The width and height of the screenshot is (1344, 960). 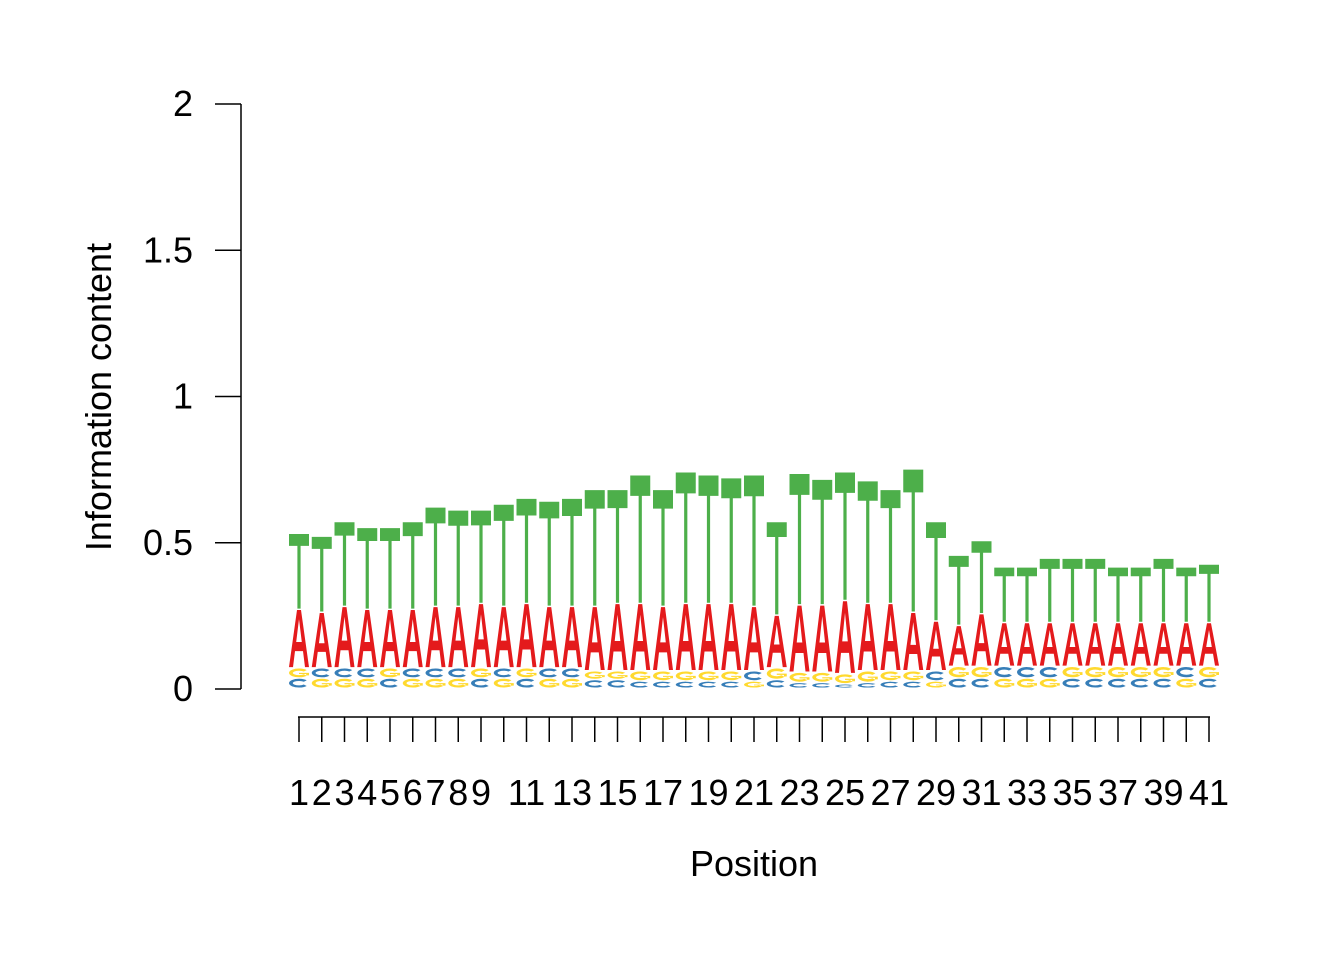 What do you see at coordinates (890, 792) in the screenshot?
I see `x-tick-label: 27` at bounding box center [890, 792].